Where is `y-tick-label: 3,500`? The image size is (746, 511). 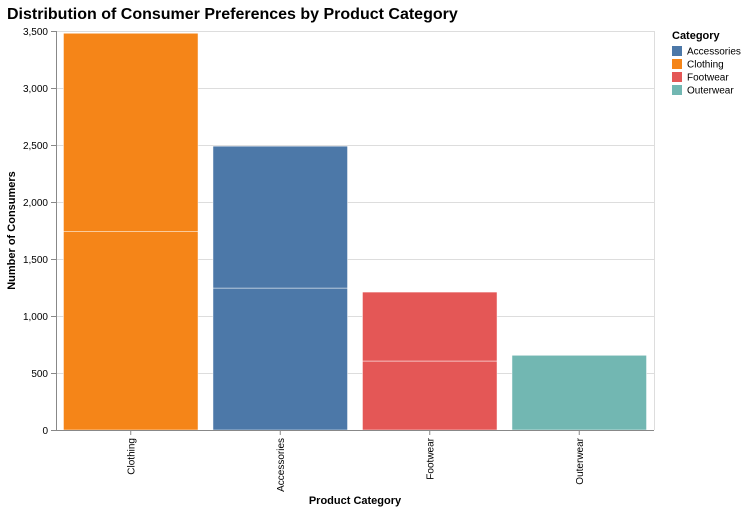 y-tick-label: 3,500 is located at coordinates (35, 32).